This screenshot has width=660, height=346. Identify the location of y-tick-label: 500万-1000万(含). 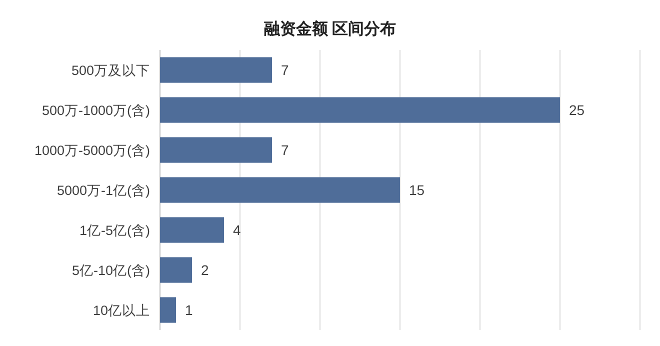
(96, 110).